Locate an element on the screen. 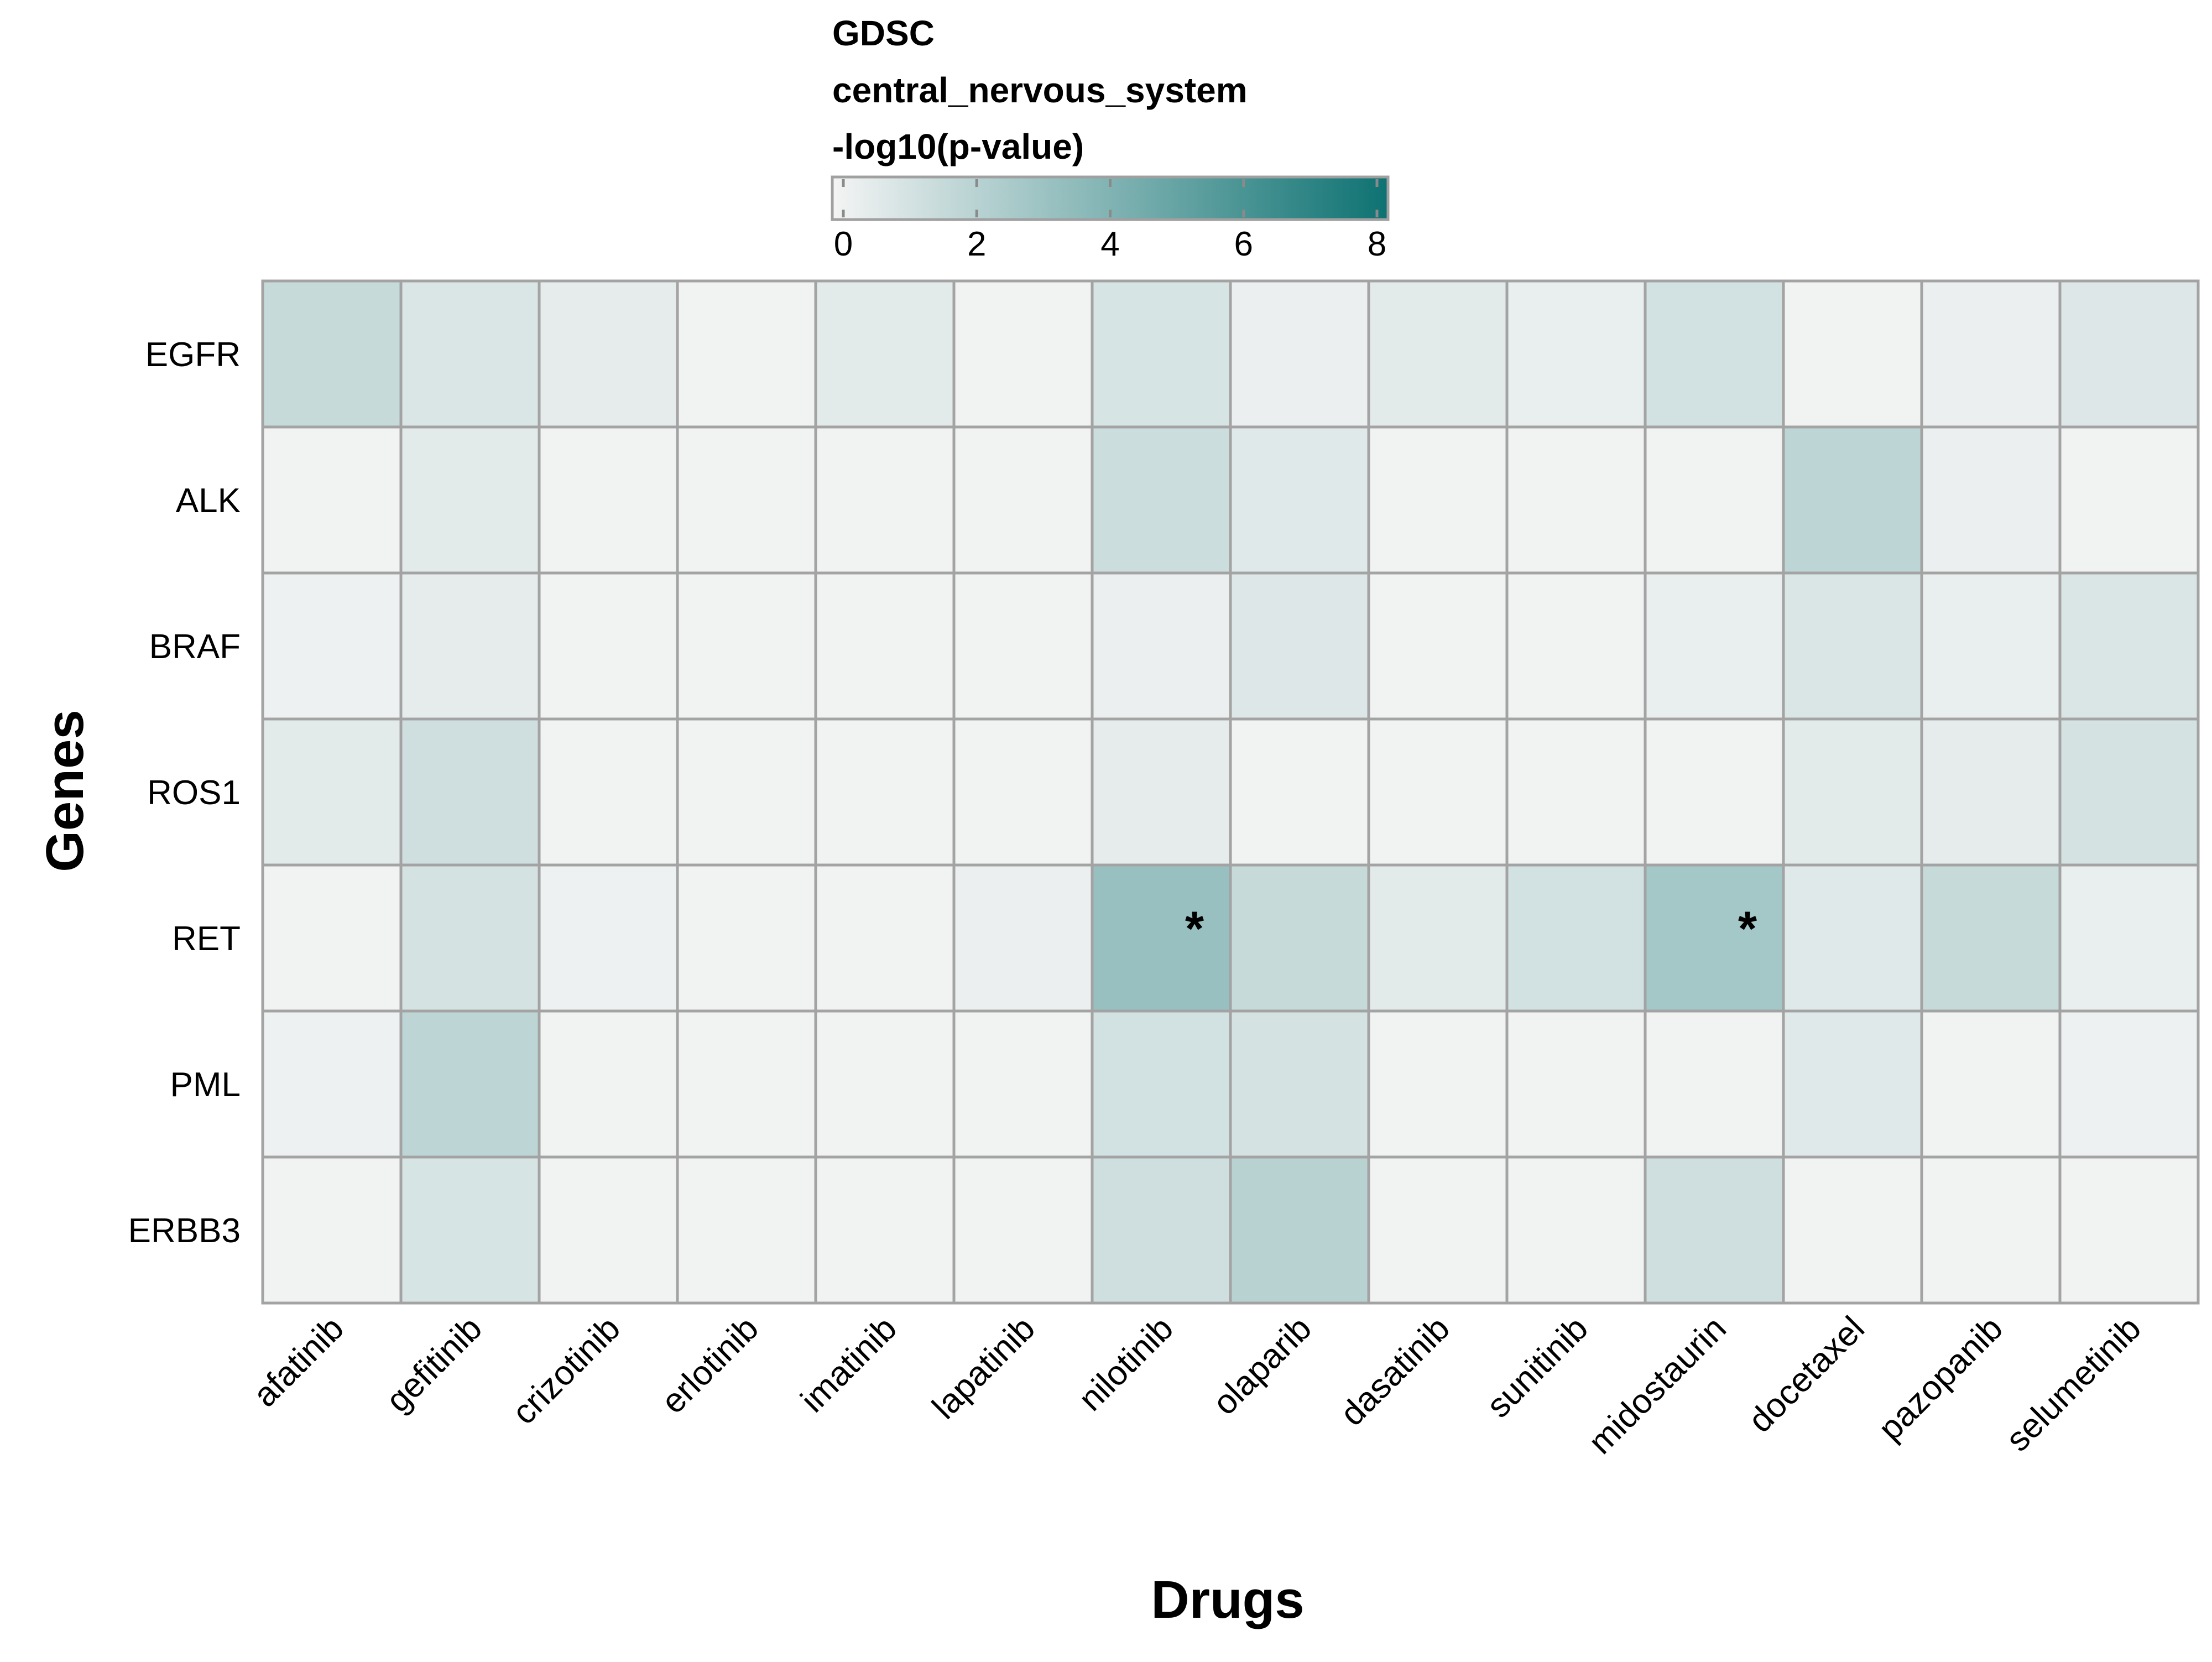 Image resolution: width=2212 pixels, height=1662 pixels. column-label: dasatinib is located at coordinates (1395, 1371).